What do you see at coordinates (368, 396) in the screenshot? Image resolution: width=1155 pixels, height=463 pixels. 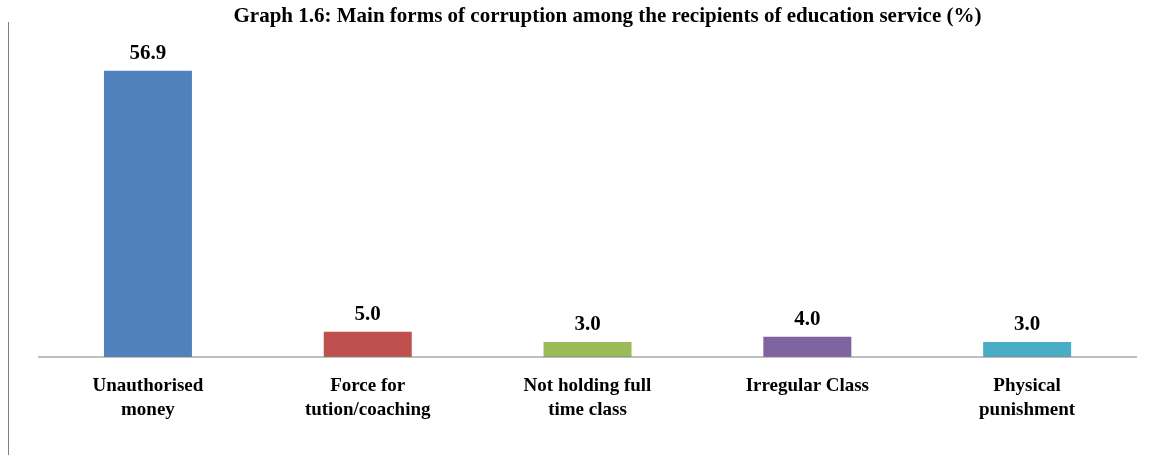 I see `x-tick-label: Force for tution/coaching` at bounding box center [368, 396].